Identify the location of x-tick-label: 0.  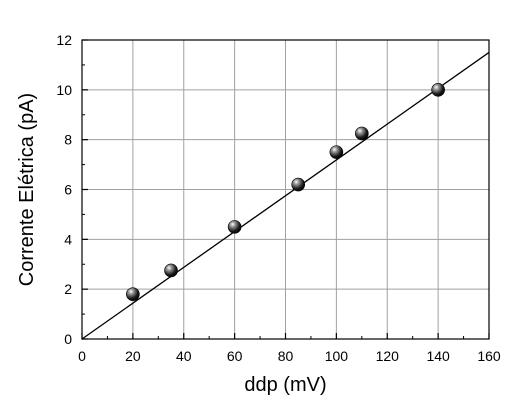
(82, 356).